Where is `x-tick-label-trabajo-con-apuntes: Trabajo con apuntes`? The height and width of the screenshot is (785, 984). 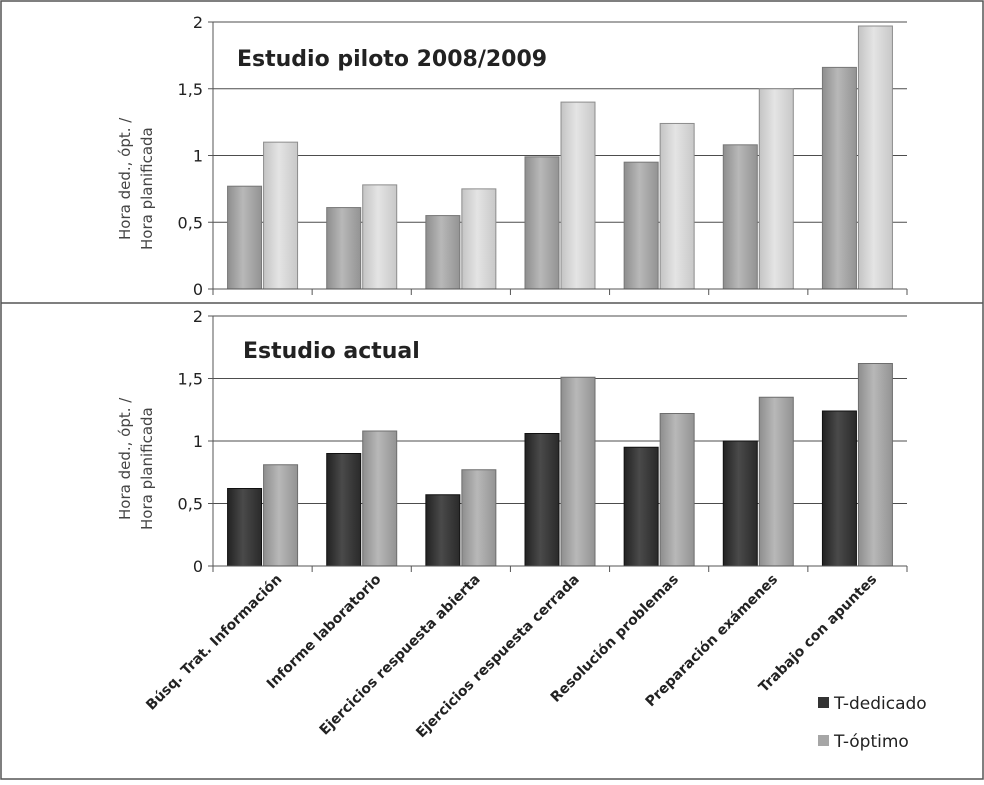
x-tick-label-trabajo-con-apuntes: Trabajo con apuntes is located at coordinates (818, 634).